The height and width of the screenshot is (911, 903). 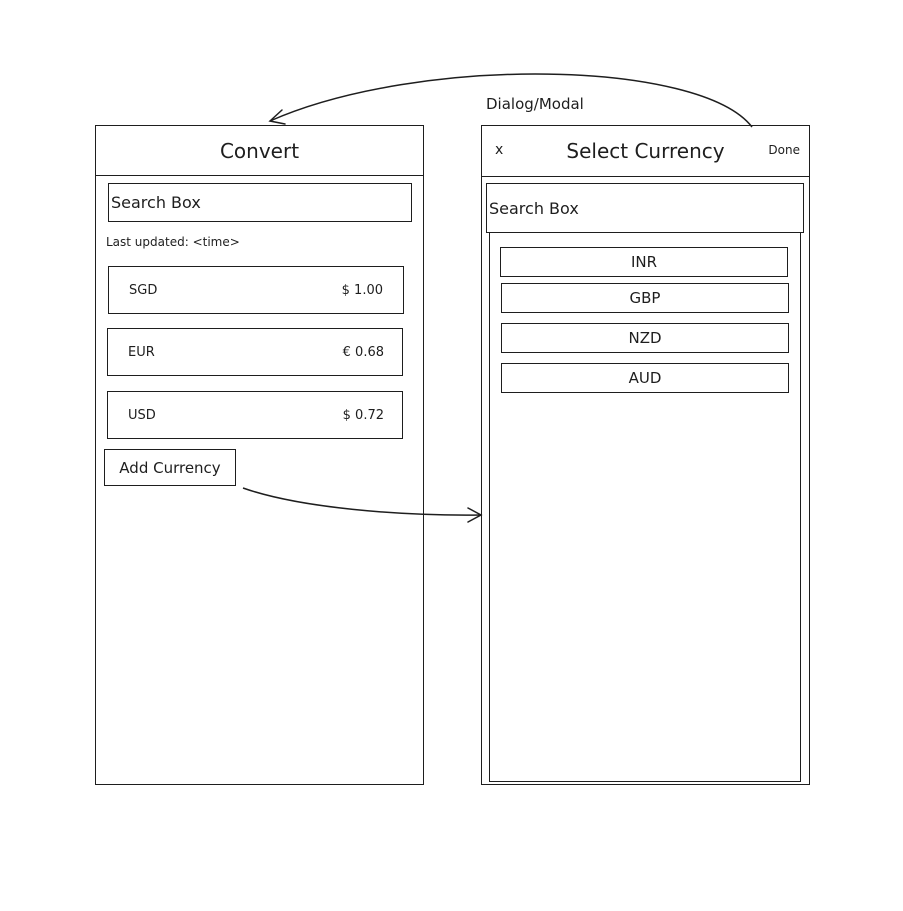 I want to click on currency-row-eur: EUR € 0.68, so click(x=255, y=352).